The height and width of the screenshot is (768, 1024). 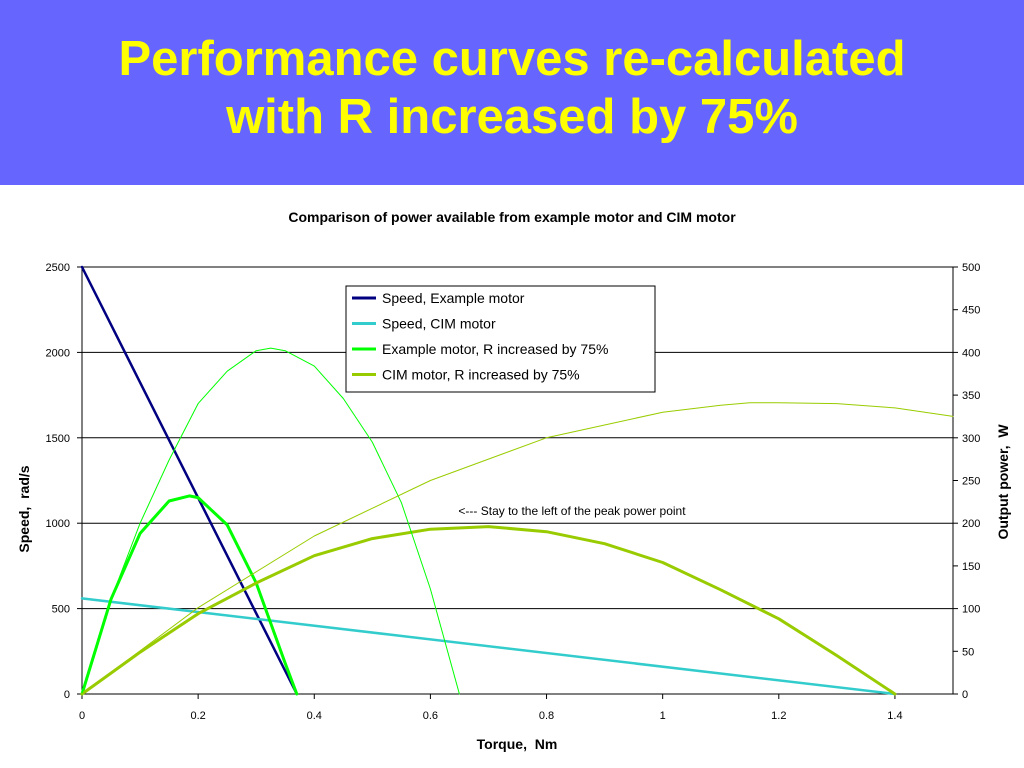 What do you see at coordinates (517, 744) in the screenshot?
I see `x-axis-label: Torque, Nm` at bounding box center [517, 744].